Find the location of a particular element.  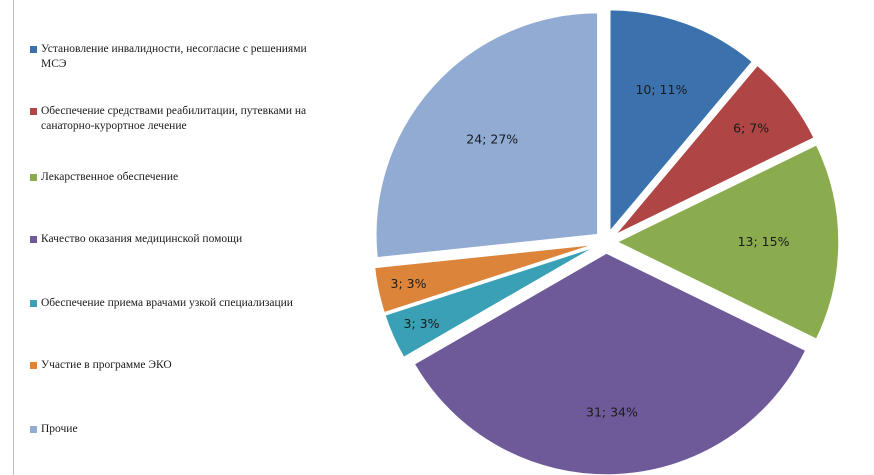

data-label-care-quality: 31; 34% is located at coordinates (612, 412).